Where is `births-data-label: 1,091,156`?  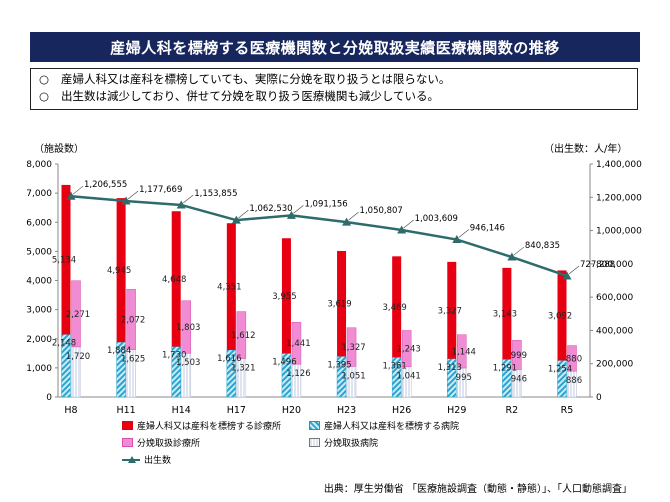 births-data-label: 1,091,156 is located at coordinates (325, 204).